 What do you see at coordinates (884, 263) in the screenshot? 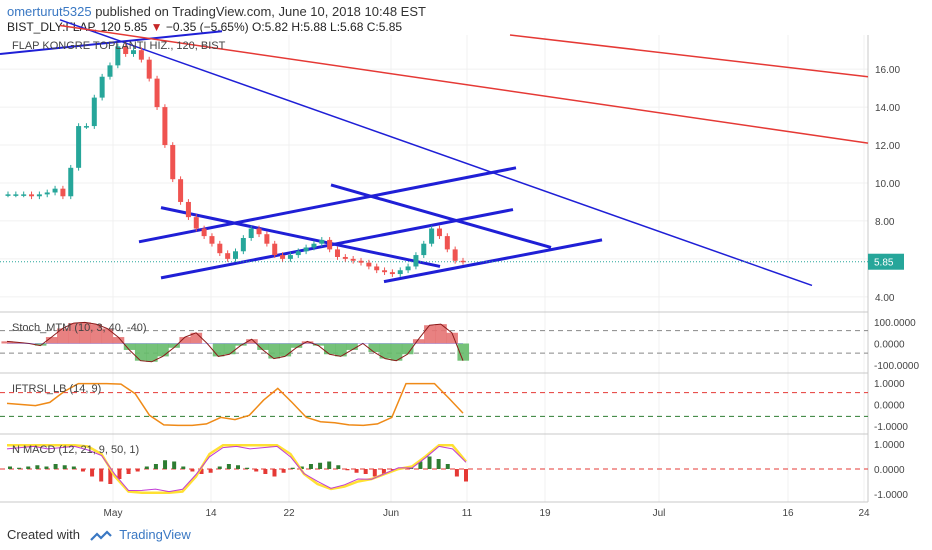
I see `last-price-label: 5.85` at bounding box center [884, 263].